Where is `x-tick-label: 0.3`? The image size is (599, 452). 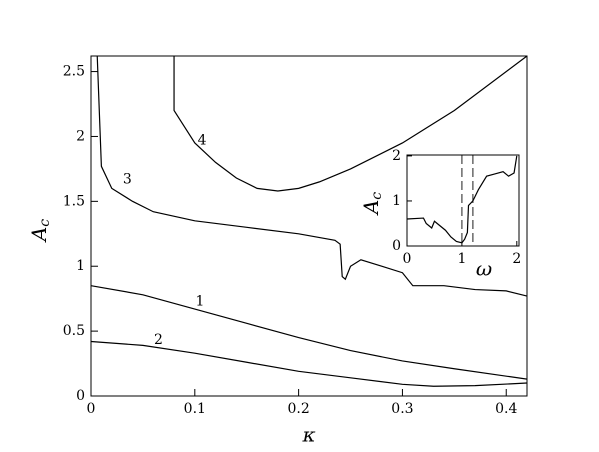 x-tick-label: 0.3 is located at coordinates (402, 409).